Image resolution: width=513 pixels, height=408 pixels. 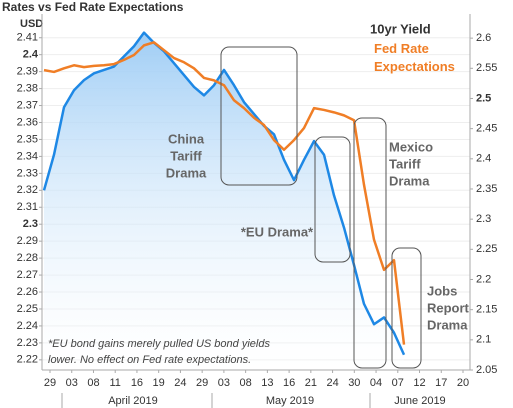 What do you see at coordinates (398, 383) in the screenshot?
I see `x-tick-label: 07` at bounding box center [398, 383].